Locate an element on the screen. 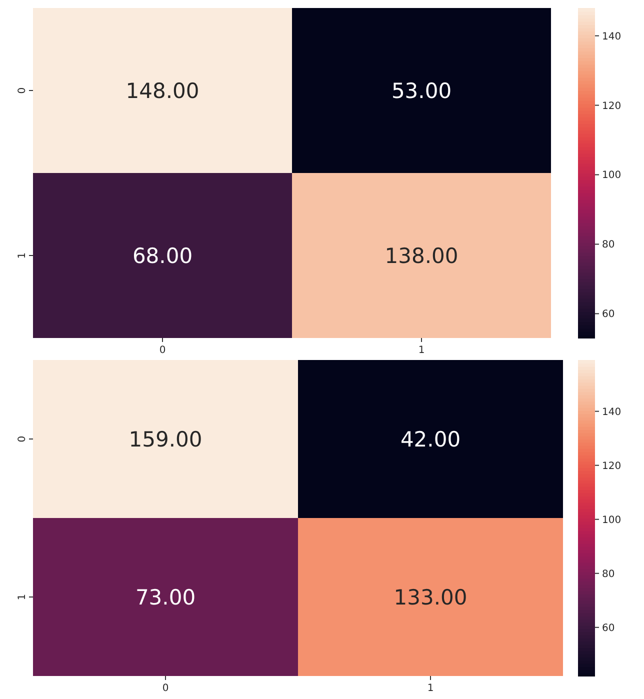  data-label: 138.00 is located at coordinates (421, 256).